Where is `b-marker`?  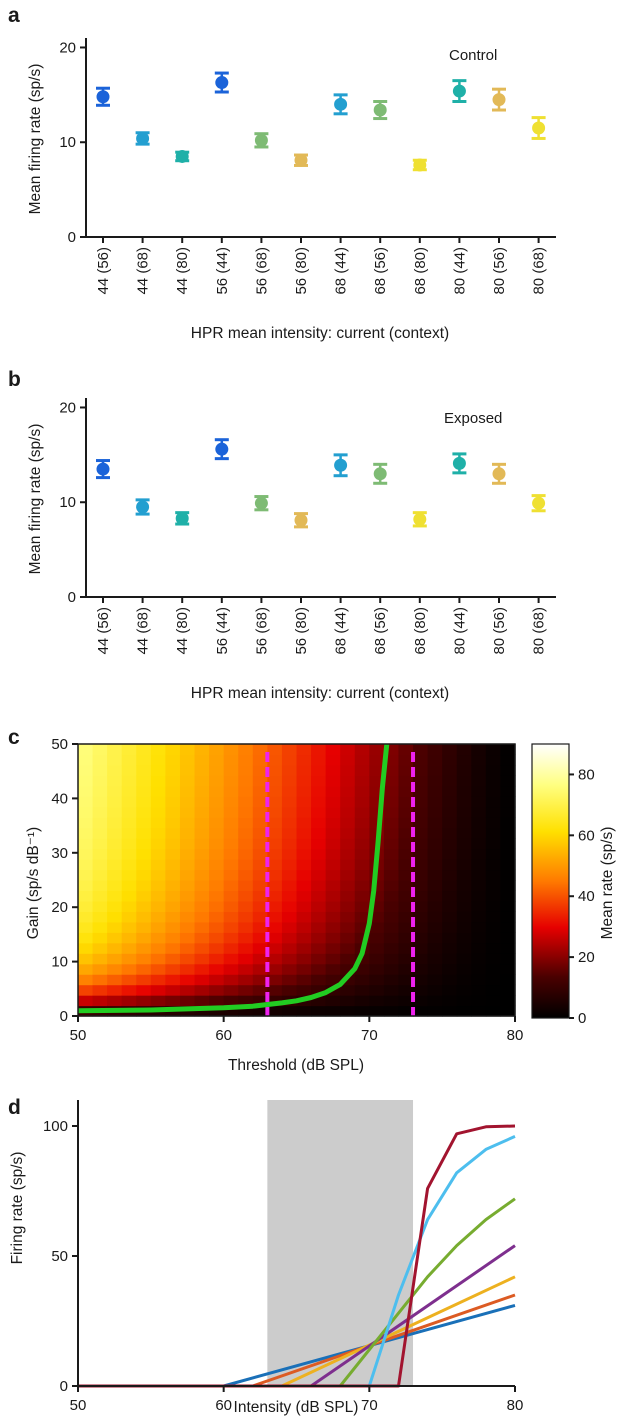 b-marker is located at coordinates (420, 519).